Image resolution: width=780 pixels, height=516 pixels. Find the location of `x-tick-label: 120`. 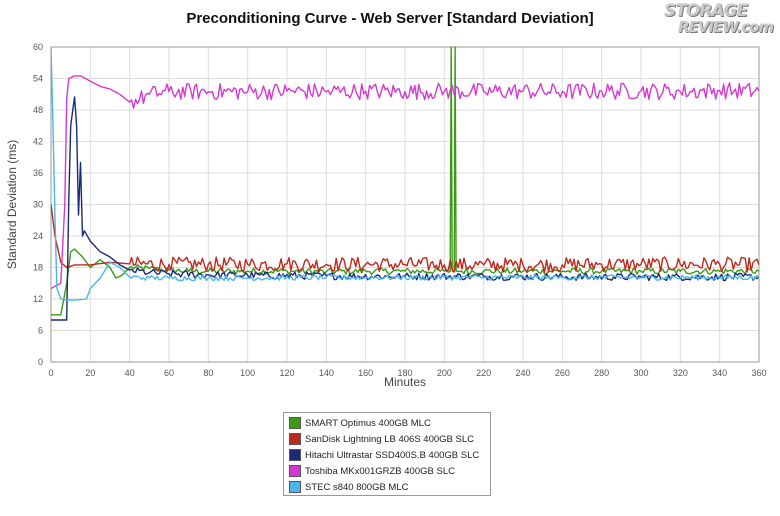

x-tick-label: 120 is located at coordinates (286, 373).